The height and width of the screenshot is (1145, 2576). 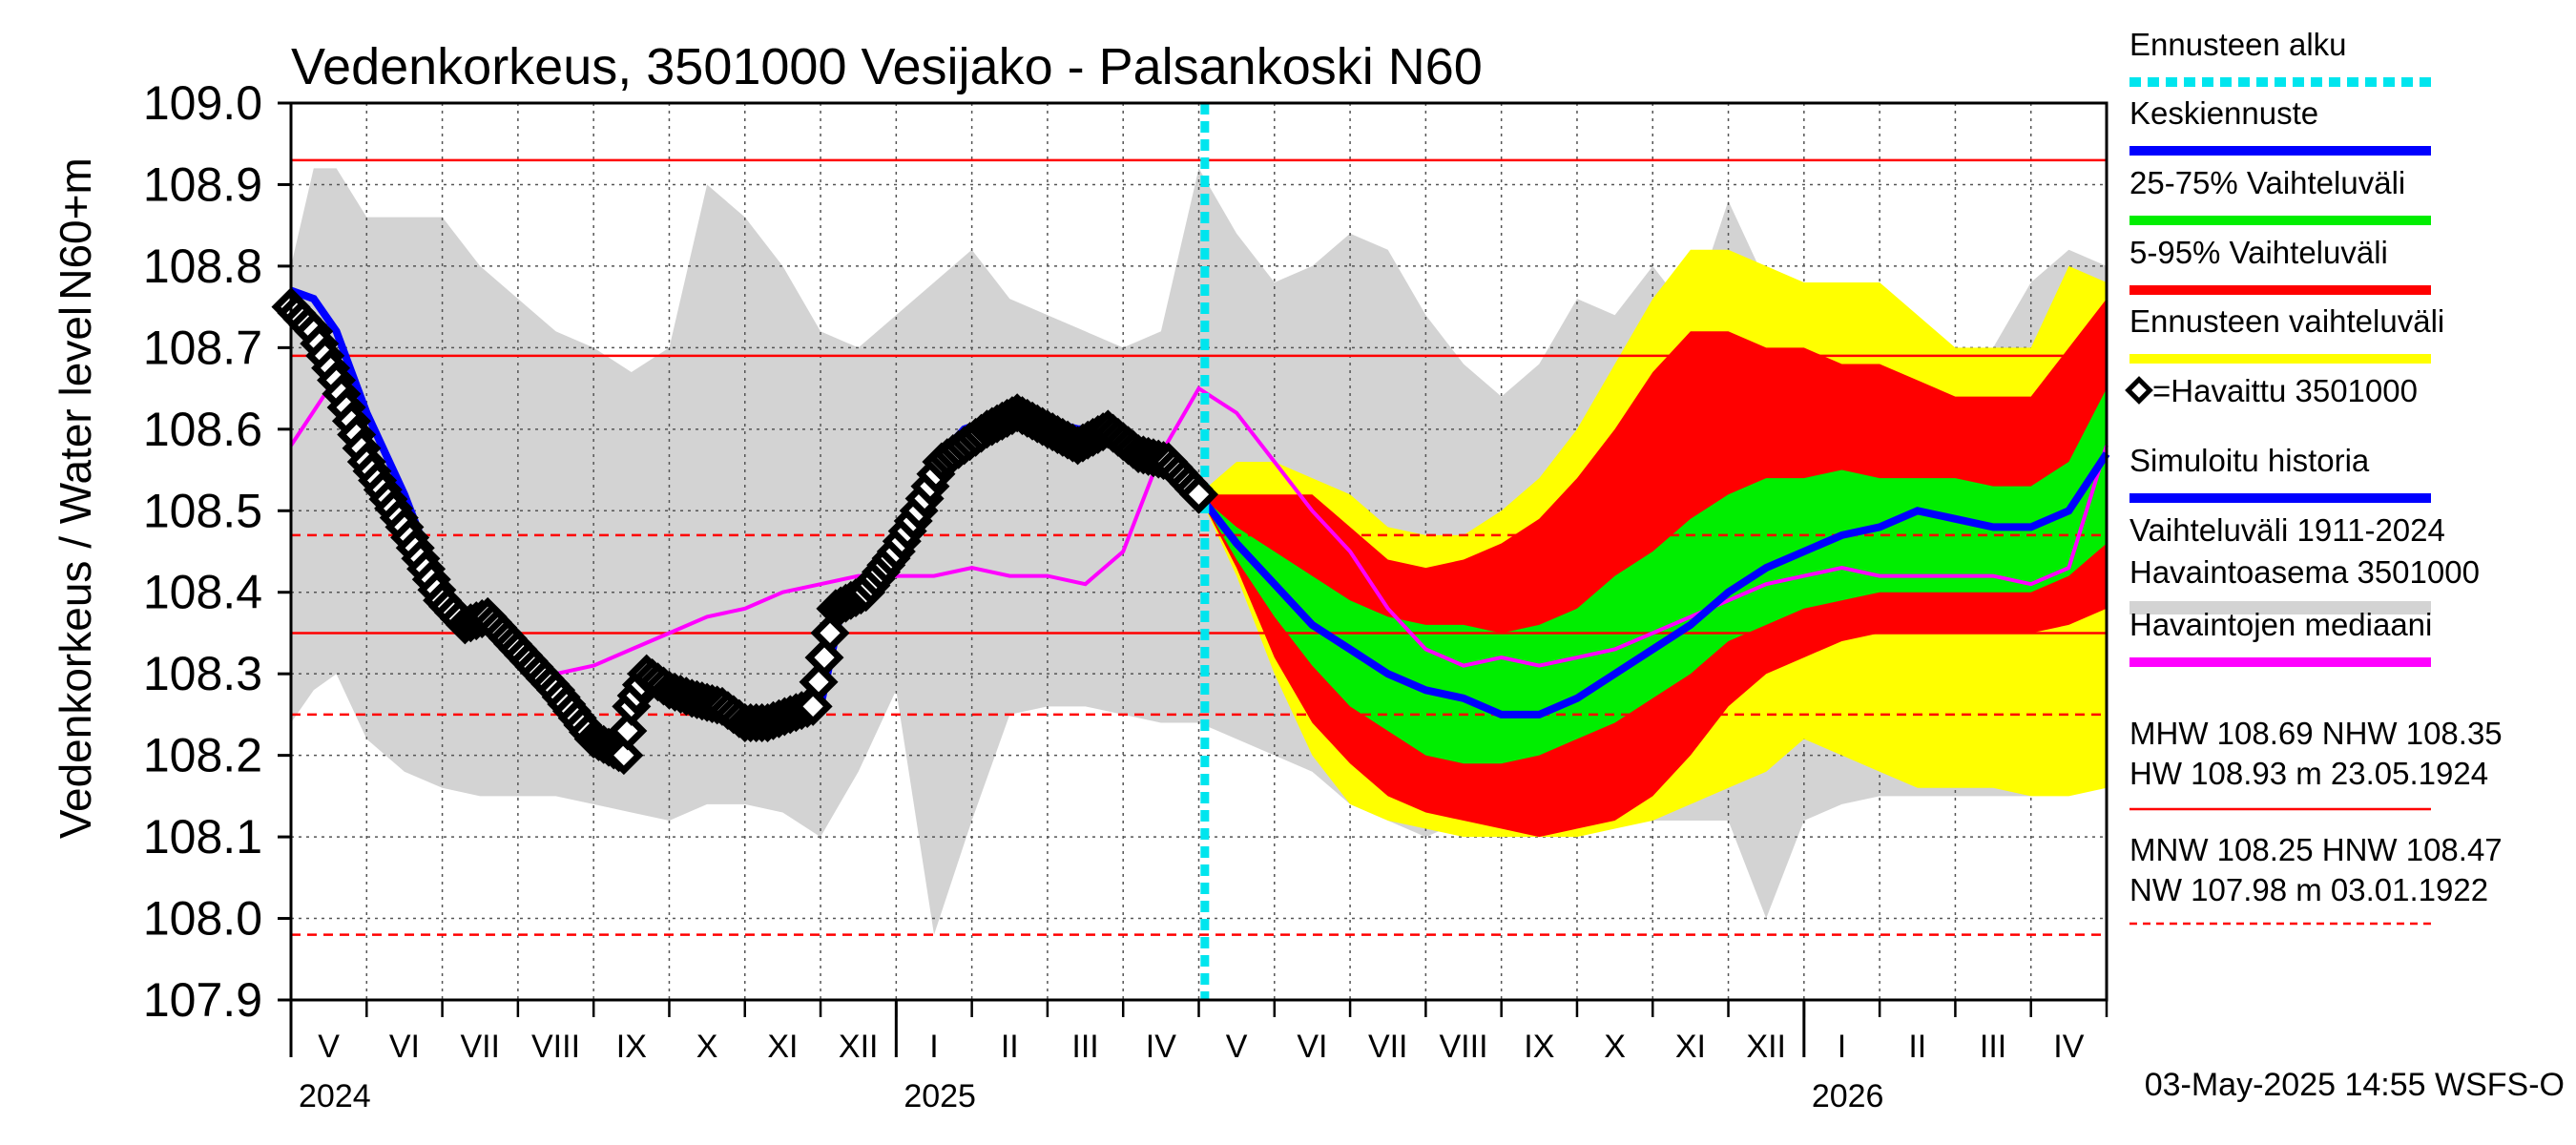 I want to click on month-label-16: IX, so click(x=1539, y=1047).